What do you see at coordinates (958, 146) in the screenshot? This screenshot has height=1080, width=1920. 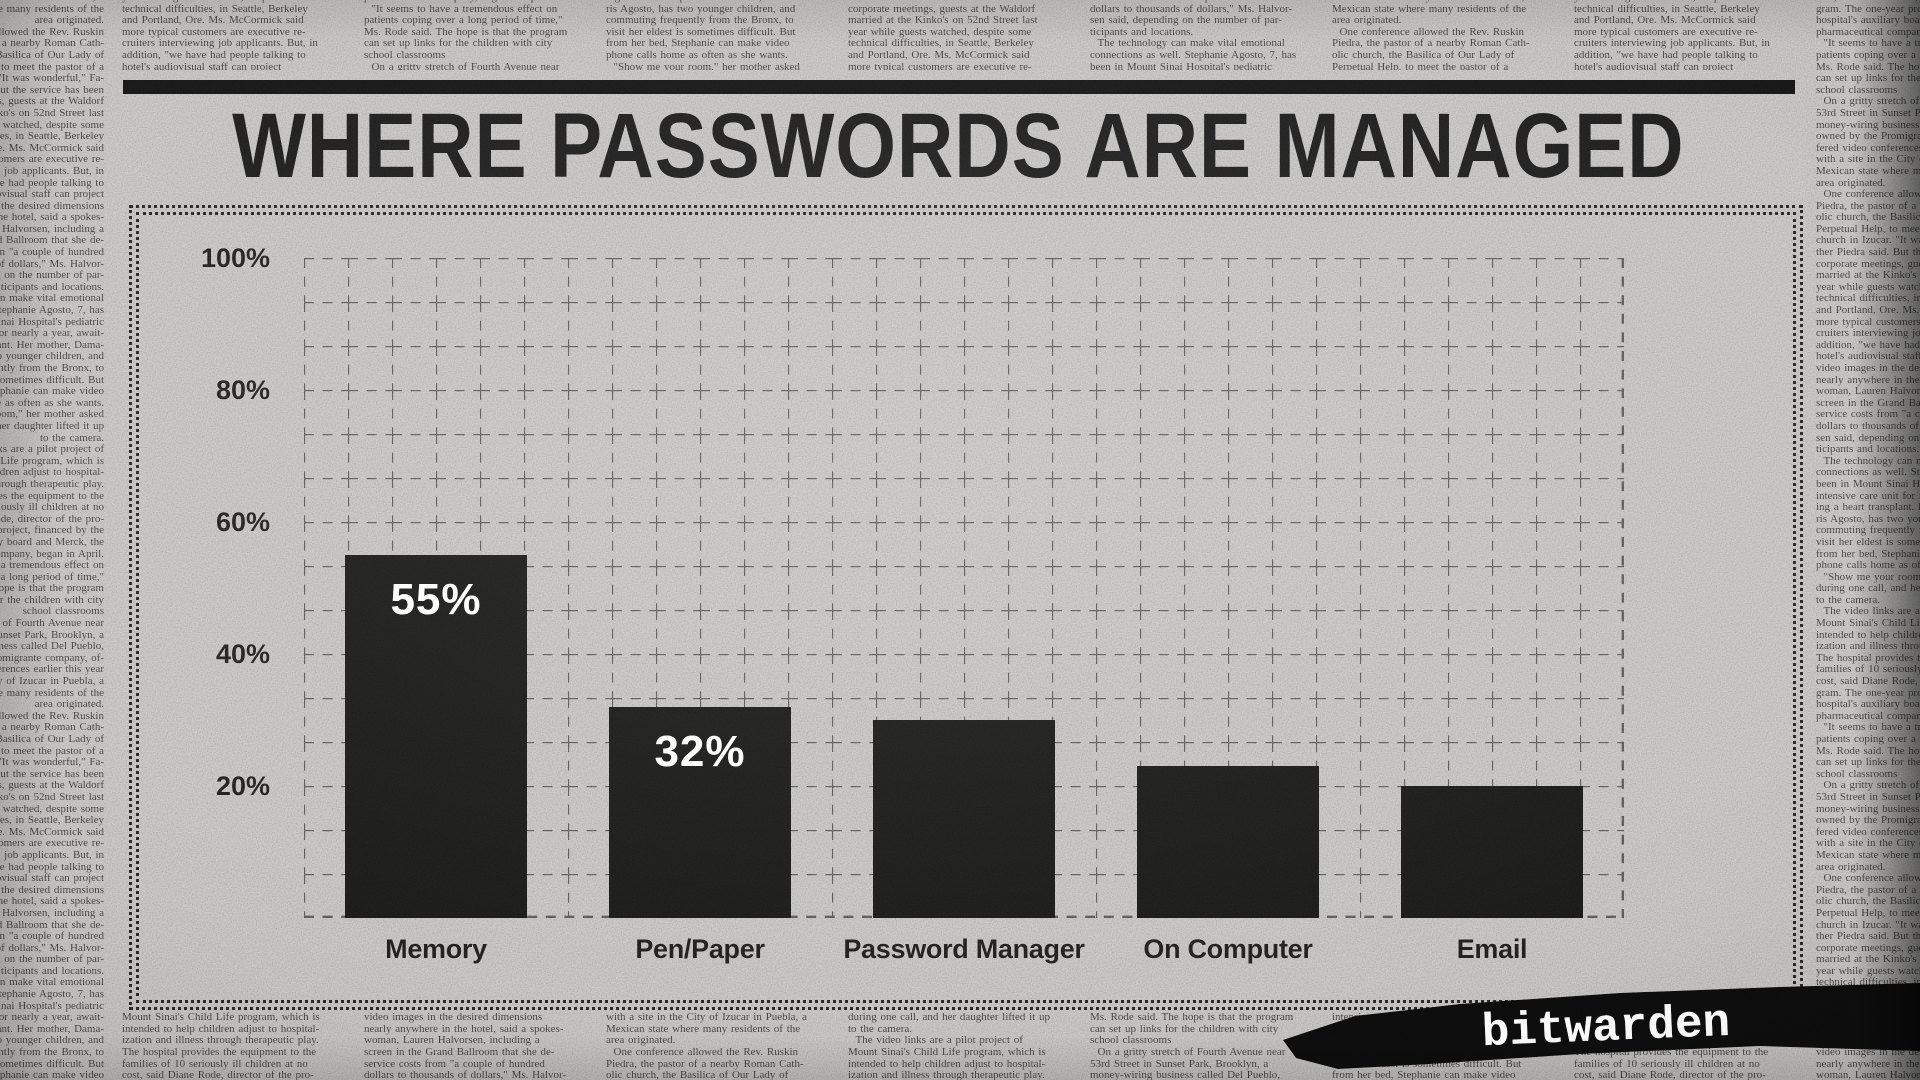 I see `page-title: WHERE PASSWORDS ARE MANAGED` at bounding box center [958, 146].